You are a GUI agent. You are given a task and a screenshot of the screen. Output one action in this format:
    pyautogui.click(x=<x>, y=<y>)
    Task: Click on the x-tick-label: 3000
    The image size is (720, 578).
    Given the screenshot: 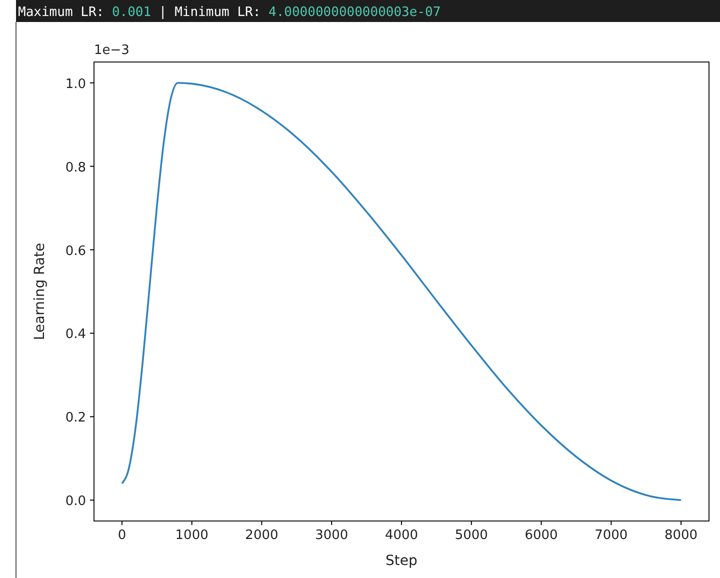 What is the action you would take?
    pyautogui.click(x=331, y=535)
    